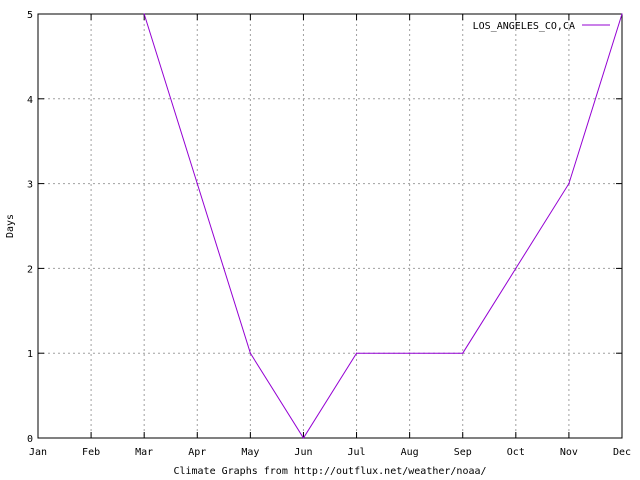 This screenshot has height=480, width=640. Describe the element at coordinates (38, 452) in the screenshot. I see `x-tick-label: Jan` at that location.